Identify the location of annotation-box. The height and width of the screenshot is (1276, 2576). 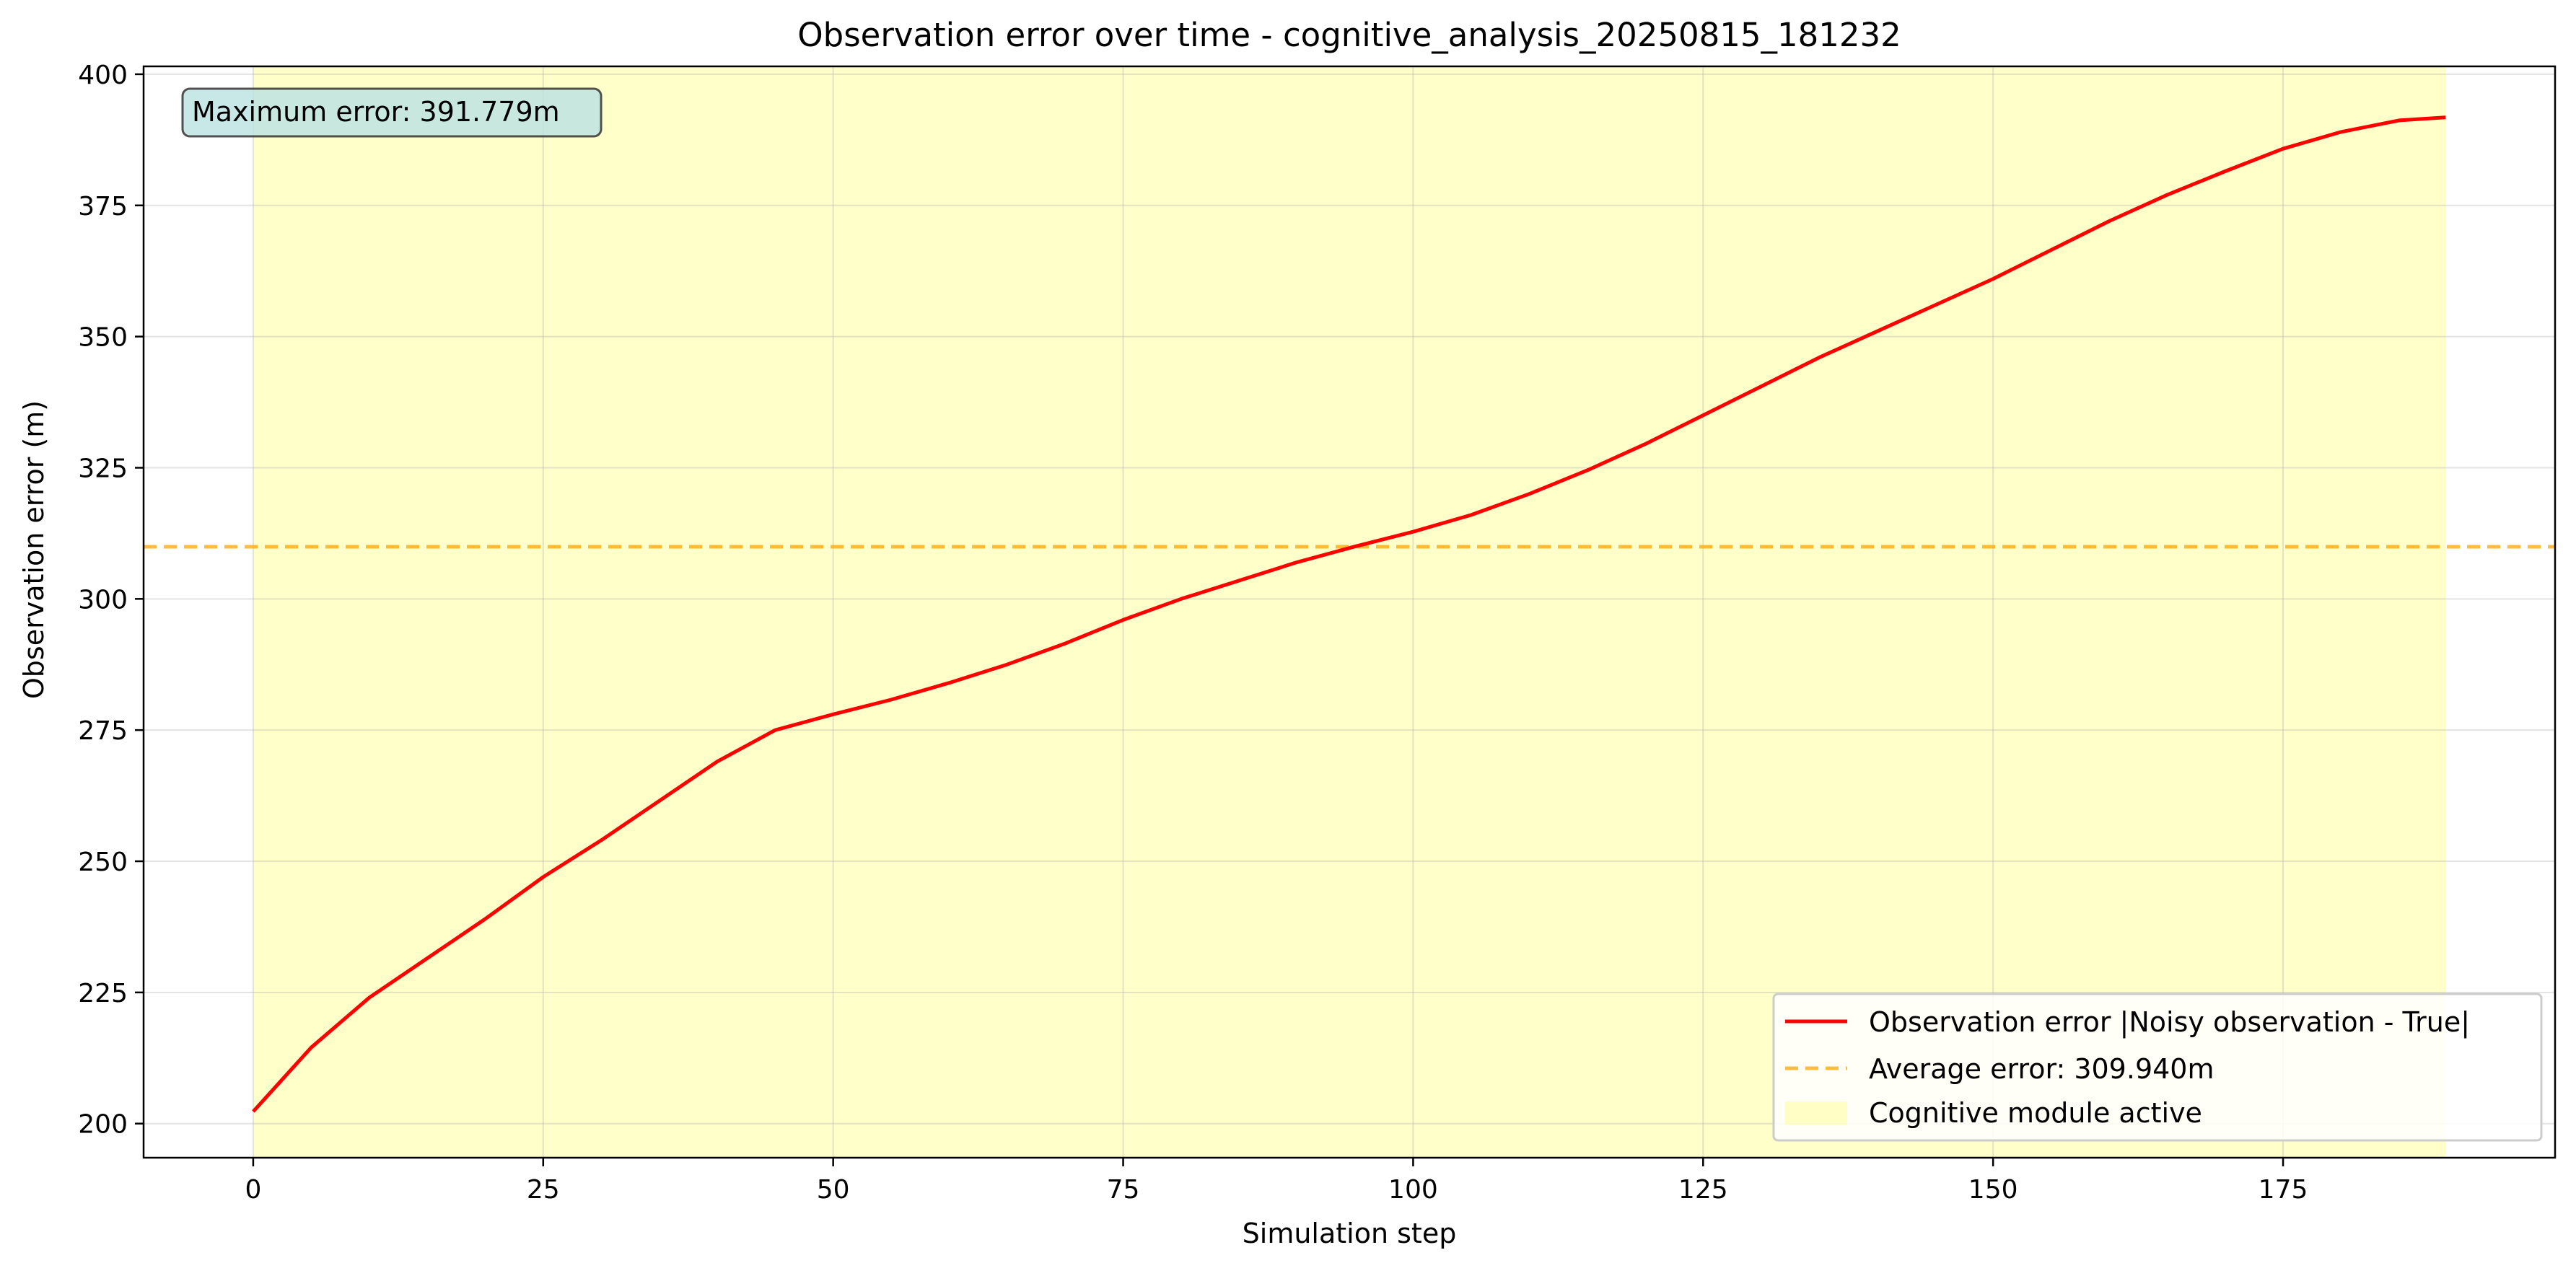
(392, 112).